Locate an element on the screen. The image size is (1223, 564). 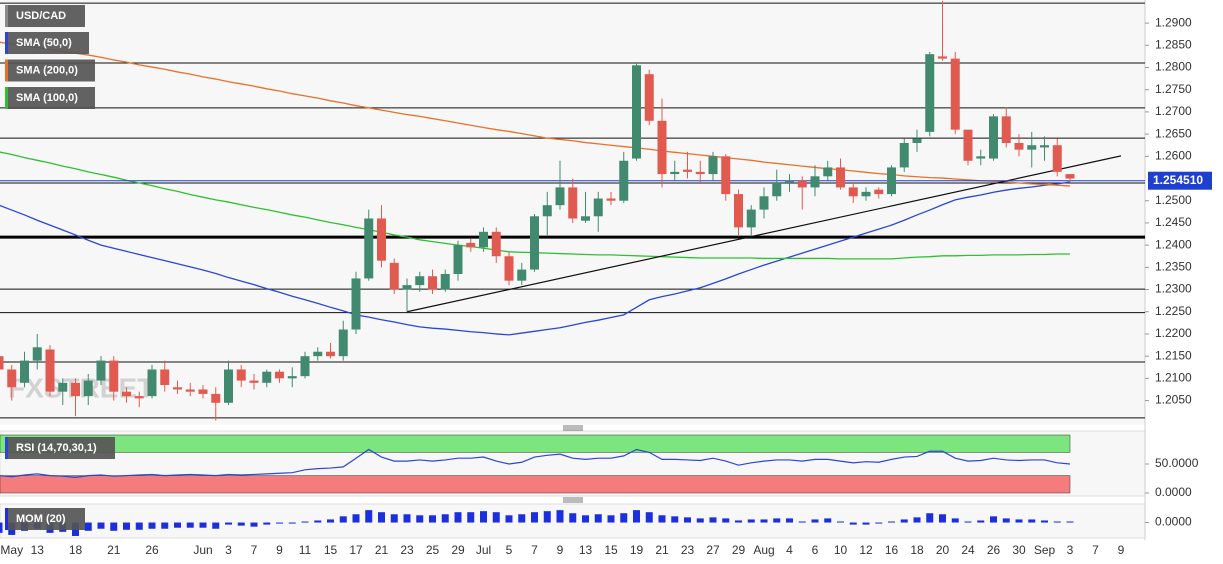
x-tick-label: 25 is located at coordinates (433, 550).